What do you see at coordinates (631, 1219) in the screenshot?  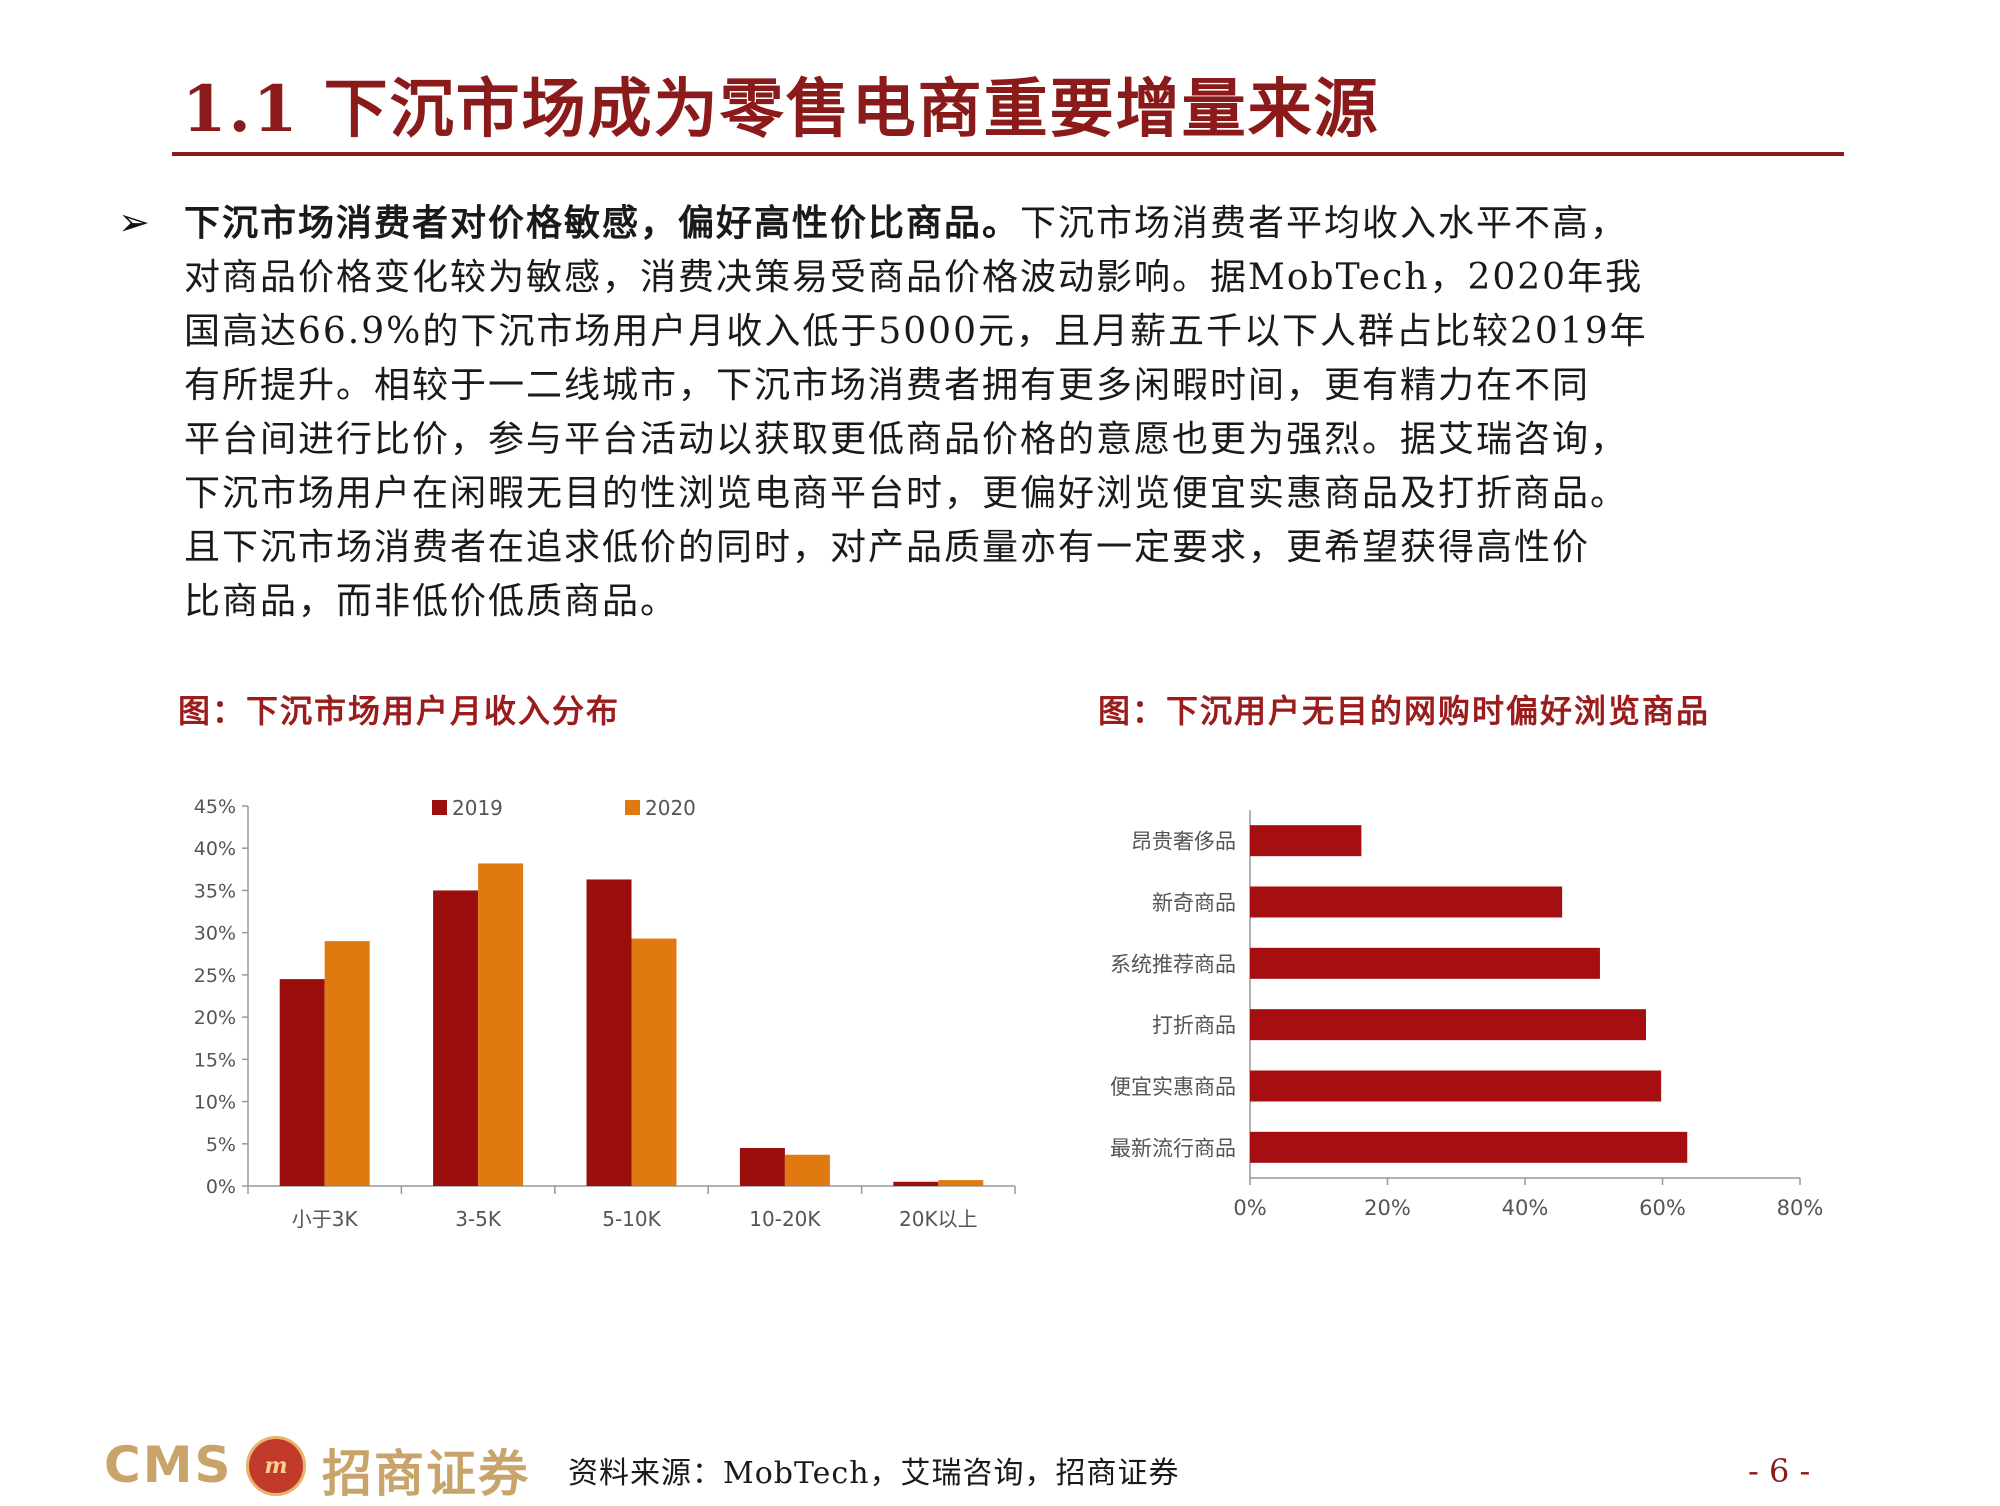 I see `x-tick-label: 5-10K` at bounding box center [631, 1219].